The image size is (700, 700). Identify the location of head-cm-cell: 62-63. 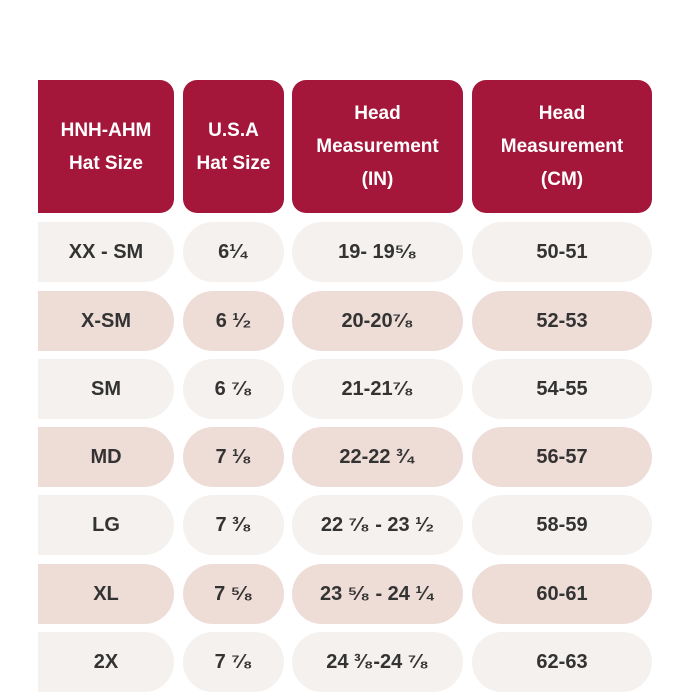
(562, 662).